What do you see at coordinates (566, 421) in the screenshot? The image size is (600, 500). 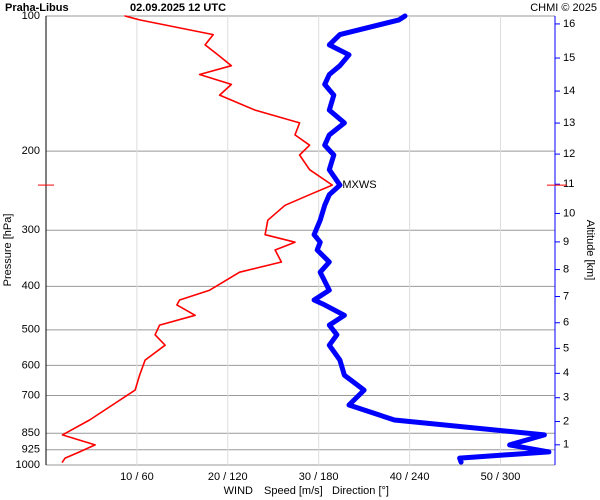 I see `y2-tick-label: 2` at bounding box center [566, 421].